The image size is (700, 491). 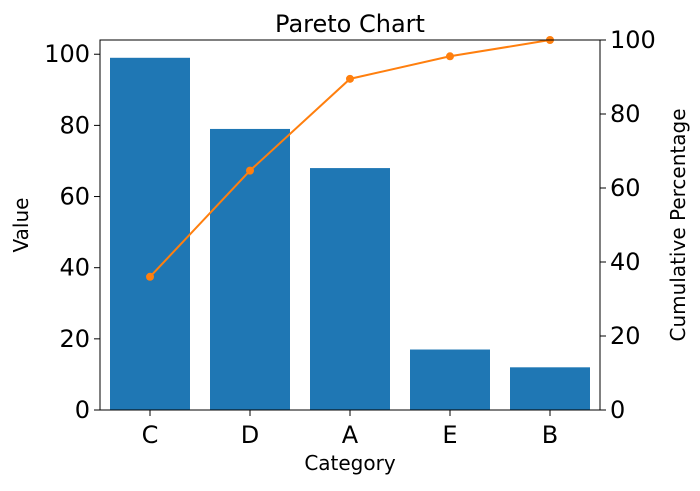 I want to click on x-tick-label: B, so click(x=550, y=435).